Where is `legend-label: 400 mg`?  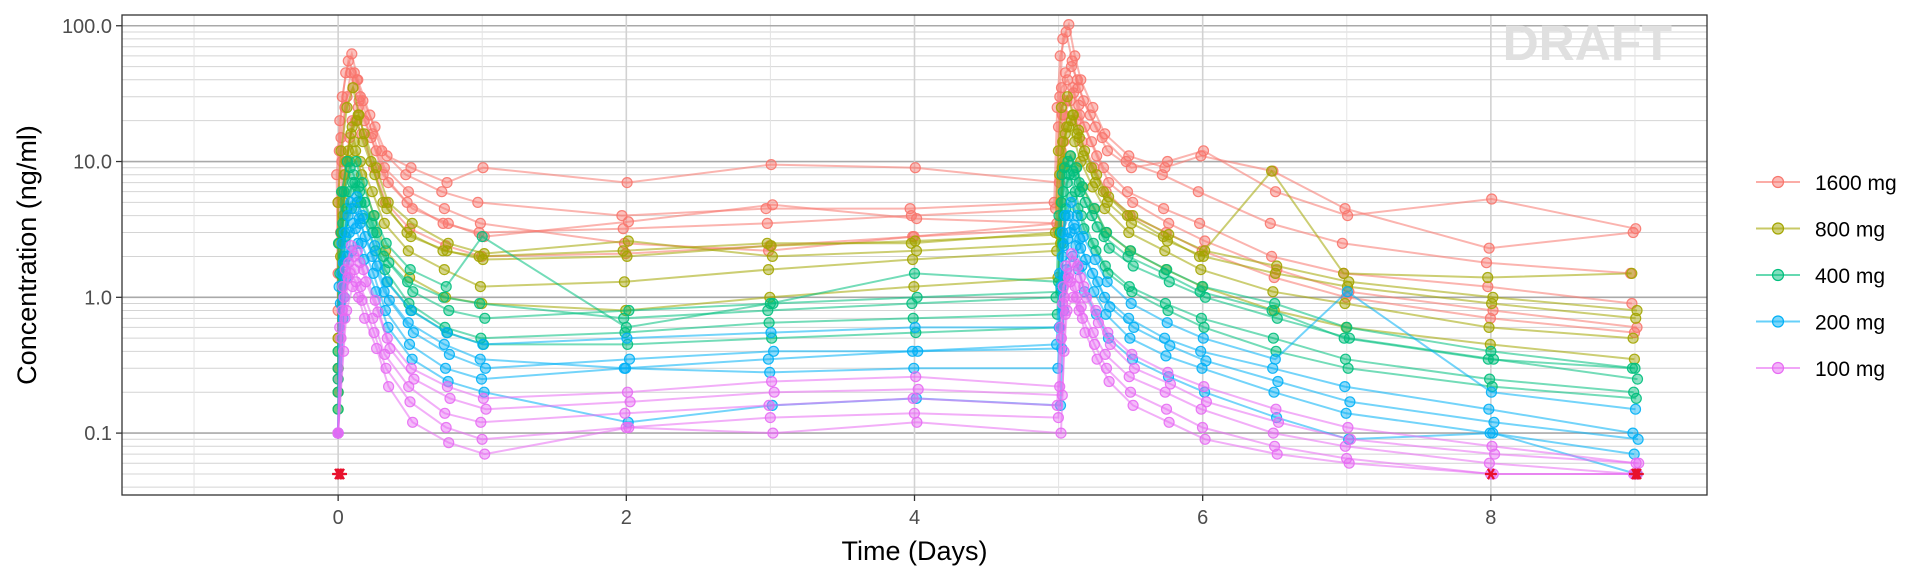 legend-label: 400 mg is located at coordinates (1850, 276).